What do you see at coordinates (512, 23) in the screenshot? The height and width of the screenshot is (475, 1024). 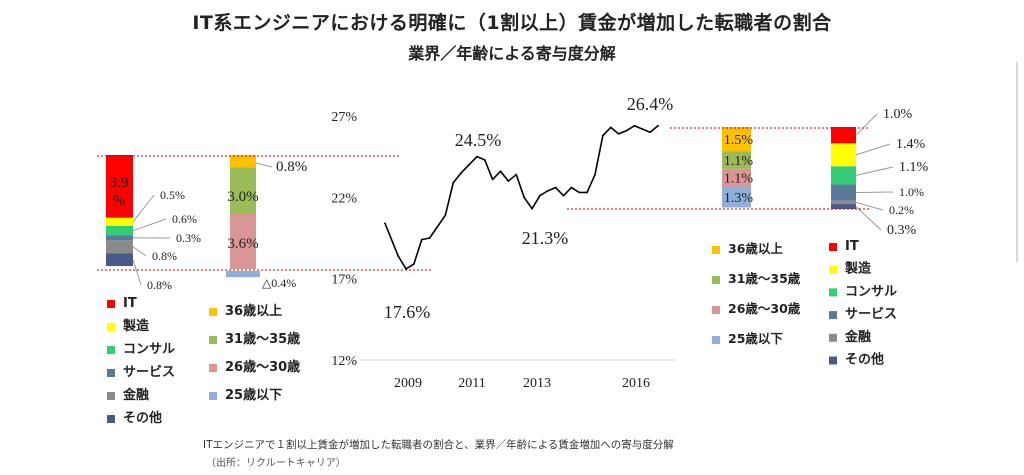 I see `chart-title: IT系エンジニアにおける明確に（1割以上）賃金が増加した転職者の割合` at bounding box center [512, 23].